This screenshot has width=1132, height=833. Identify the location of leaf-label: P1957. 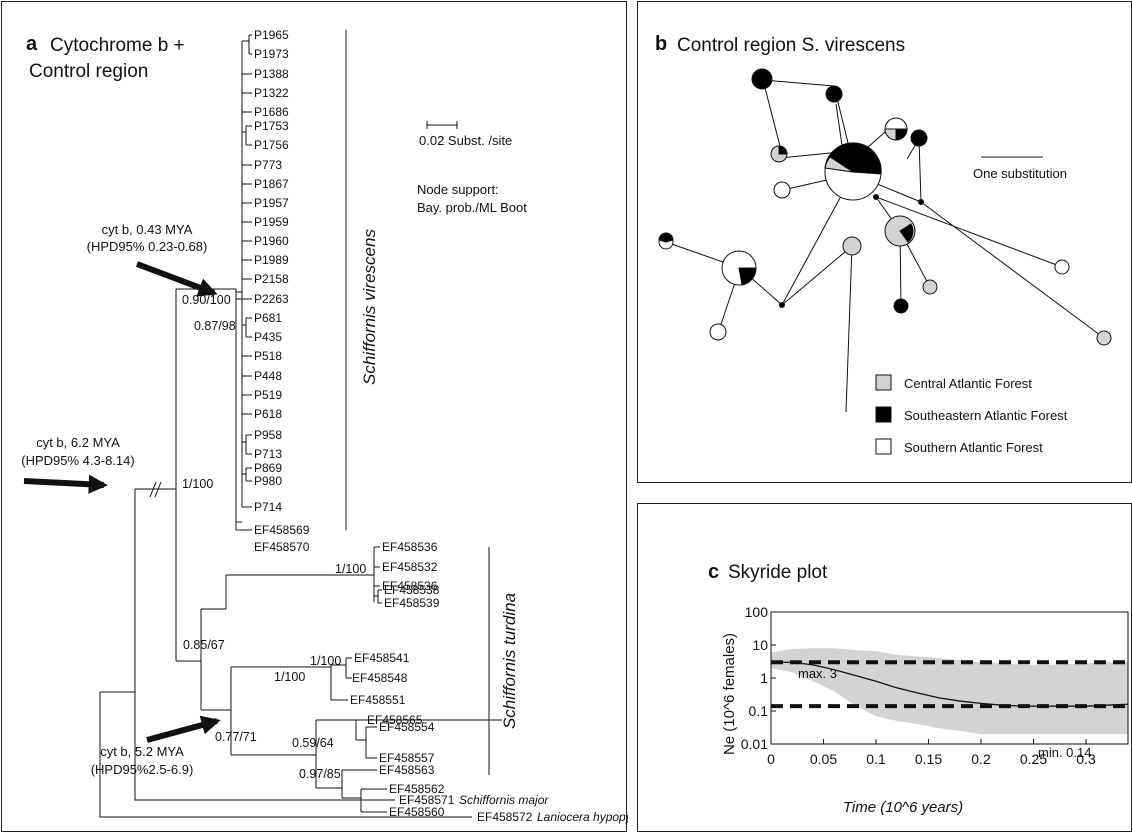
(271, 203).